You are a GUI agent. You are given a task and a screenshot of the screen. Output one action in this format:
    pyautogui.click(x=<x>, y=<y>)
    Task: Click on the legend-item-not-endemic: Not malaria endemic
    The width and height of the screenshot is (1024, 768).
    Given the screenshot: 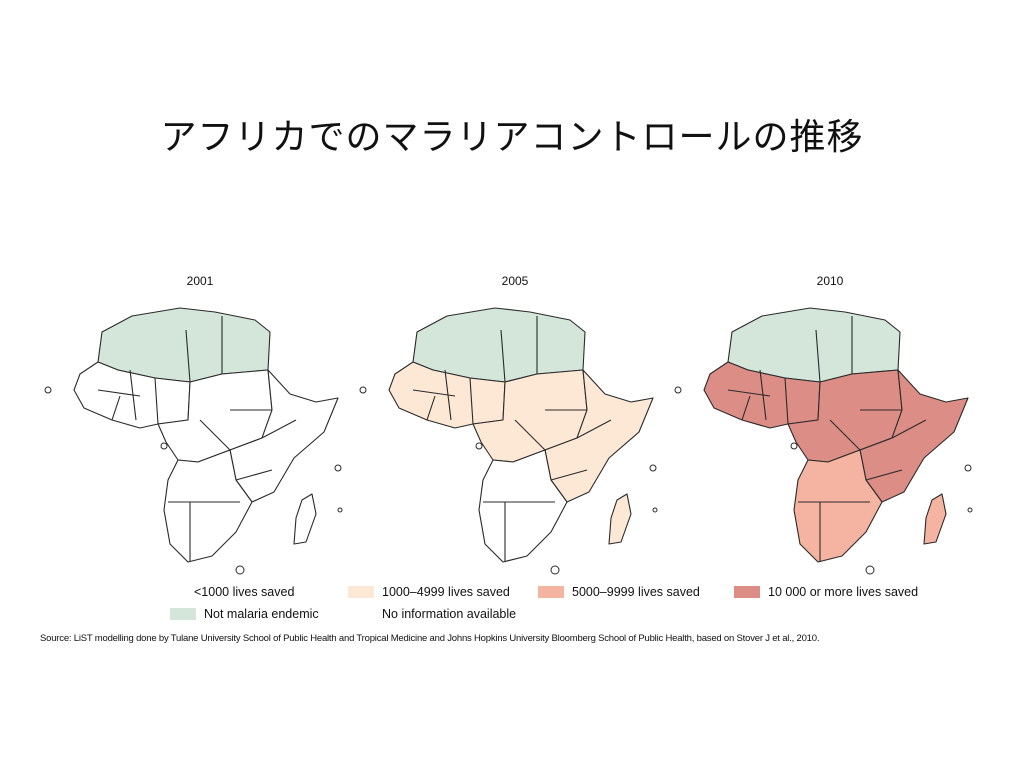 What is the action you would take?
    pyautogui.click(x=244, y=614)
    